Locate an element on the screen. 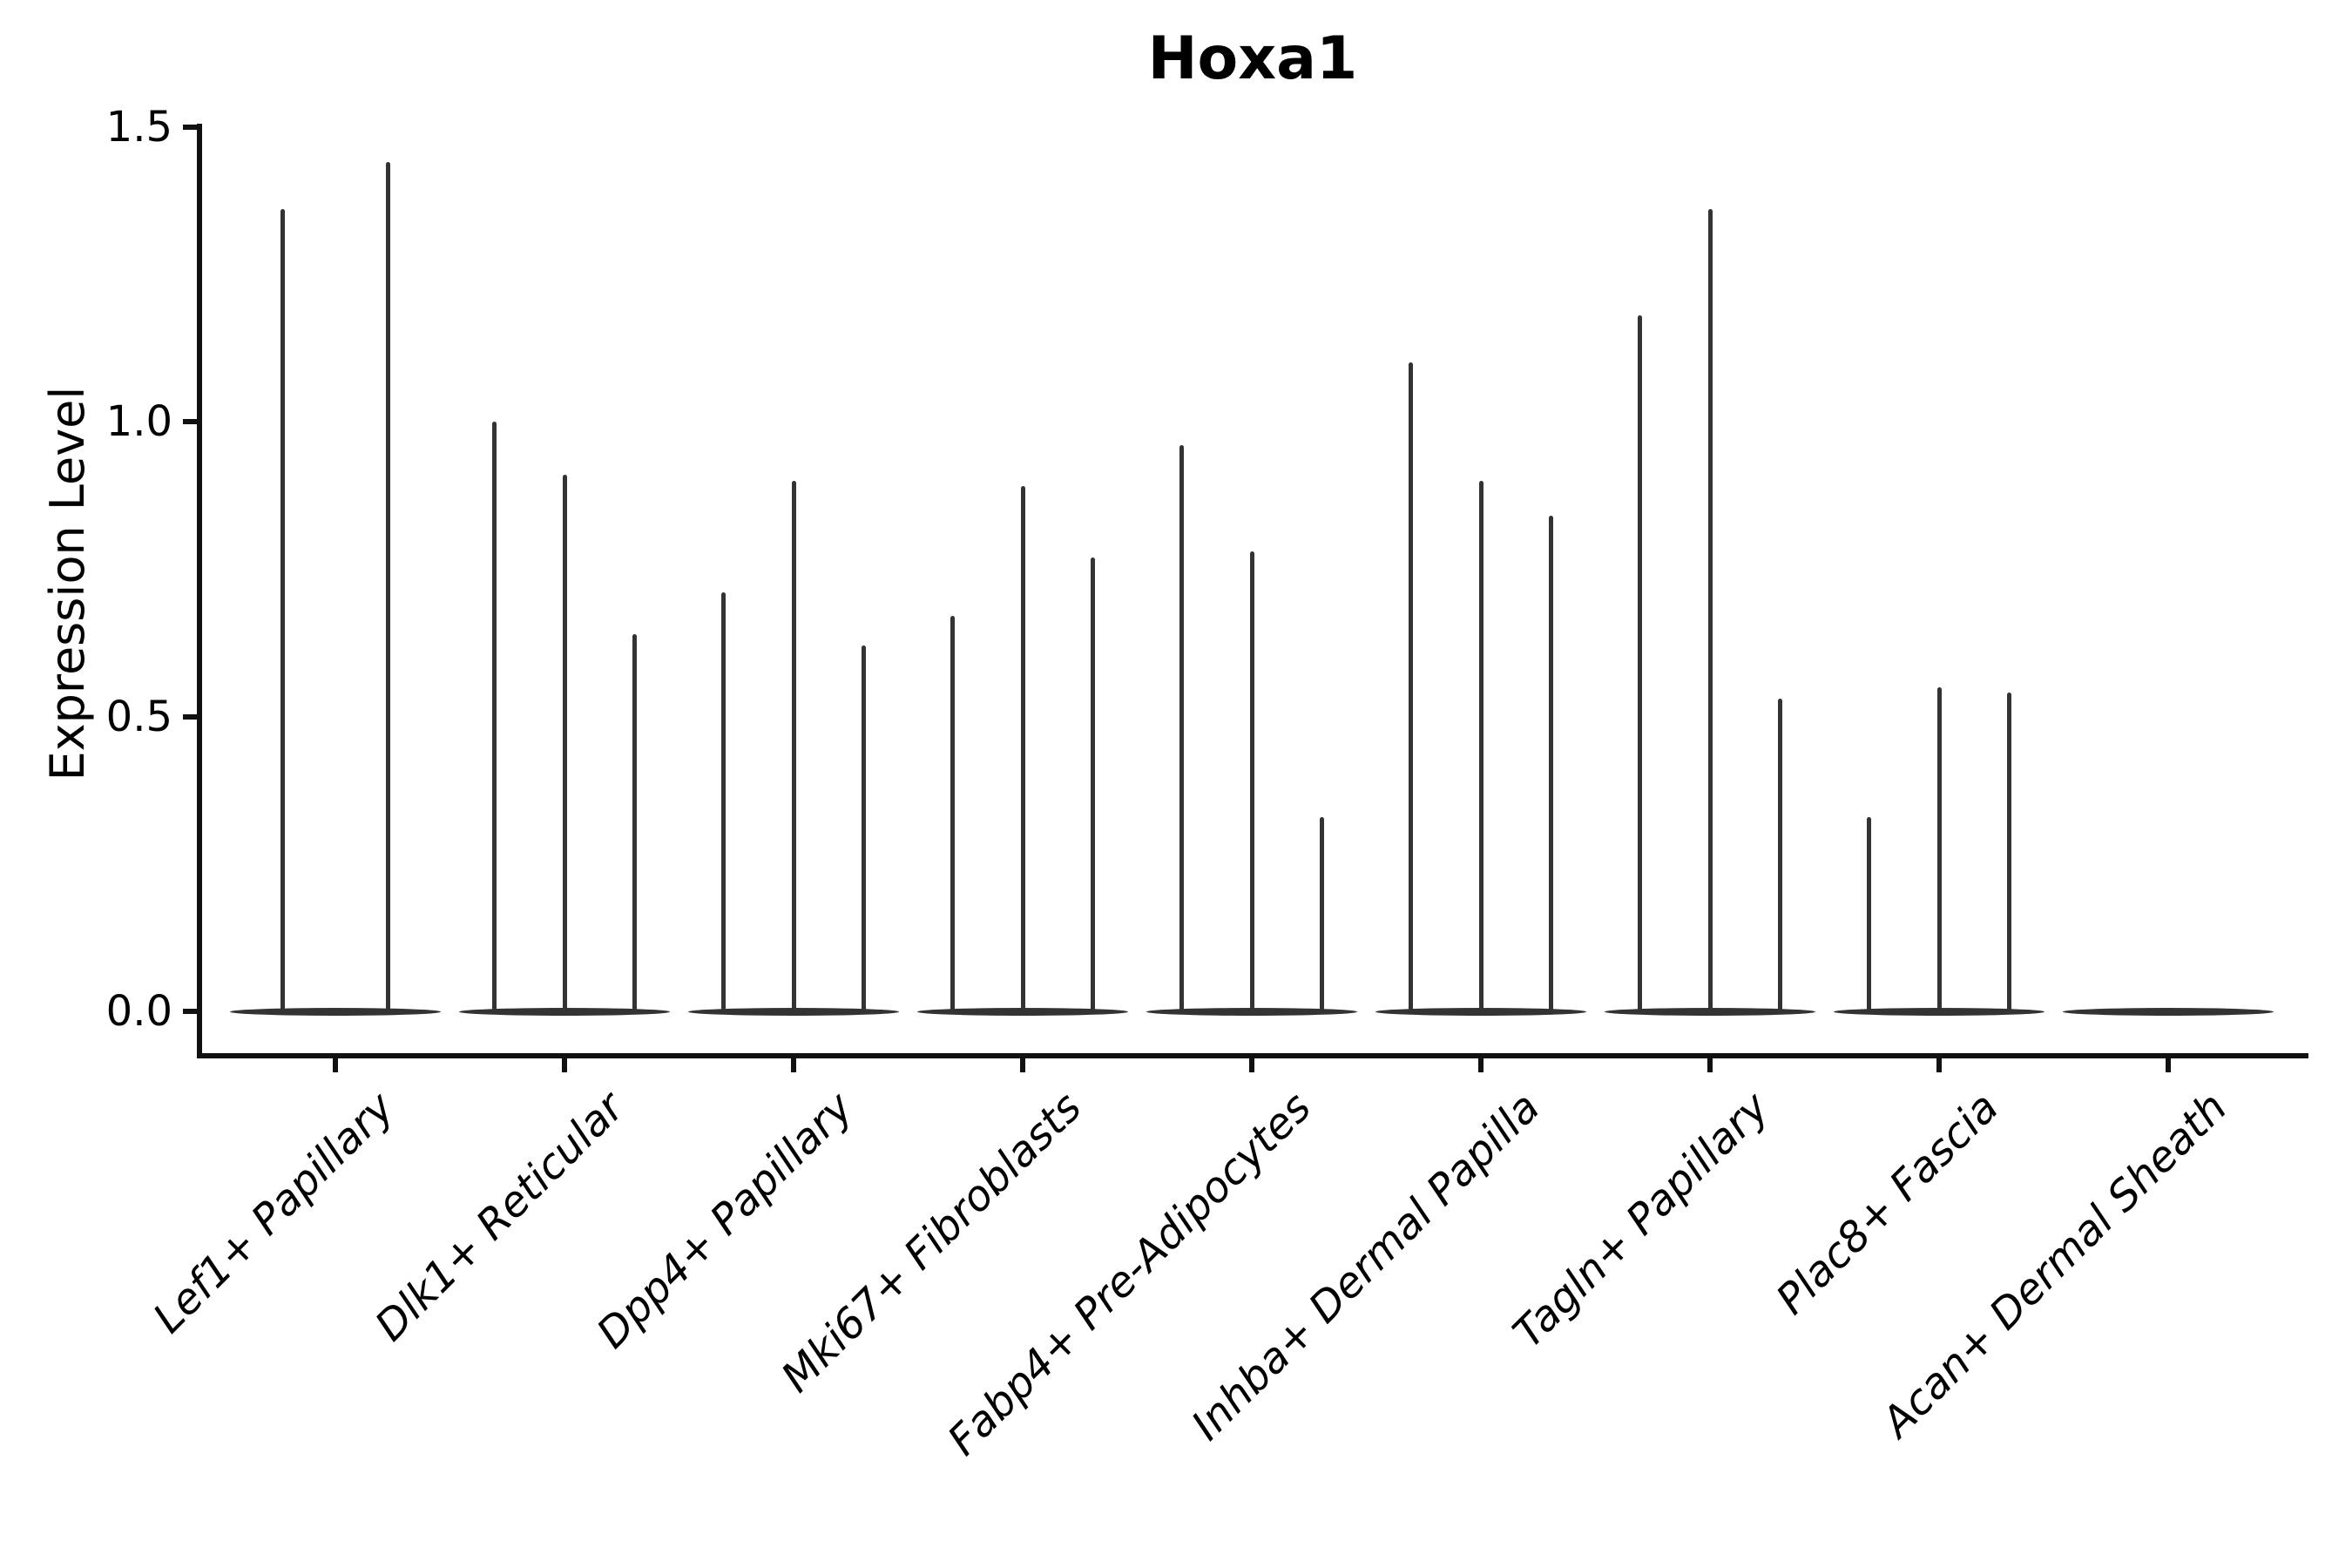 Image resolution: width=2352 pixels, height=1568 pixels. x-tick-label: Dlk1+ Reticular is located at coordinates (499, 1217).